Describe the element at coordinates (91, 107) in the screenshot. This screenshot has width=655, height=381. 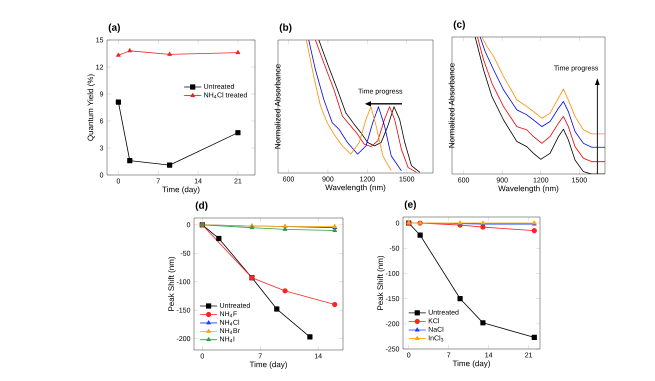
I see `y-axis-title: Quantum Yield (%)` at that location.